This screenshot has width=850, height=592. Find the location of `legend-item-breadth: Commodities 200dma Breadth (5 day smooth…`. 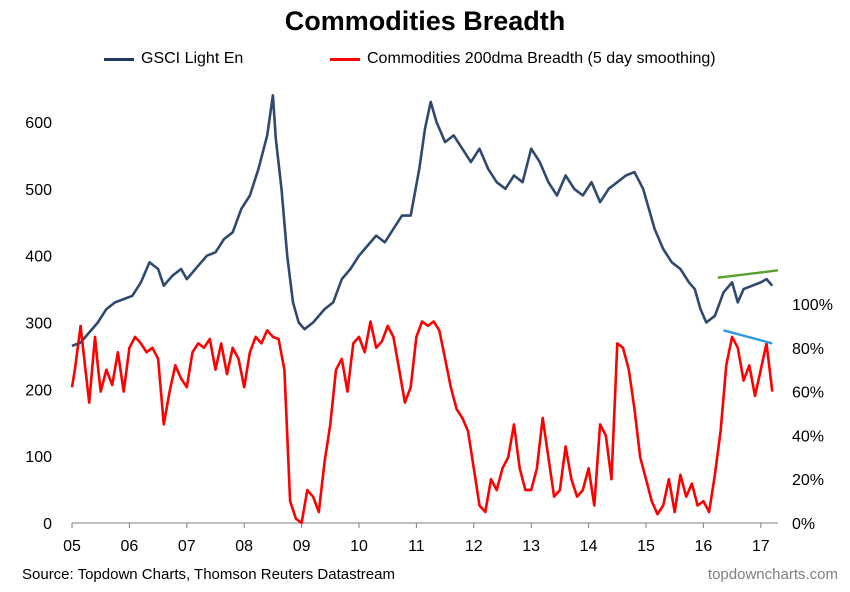

legend-item-breadth: Commodities 200dma Breadth (5 day smooth… is located at coordinates (523, 59).